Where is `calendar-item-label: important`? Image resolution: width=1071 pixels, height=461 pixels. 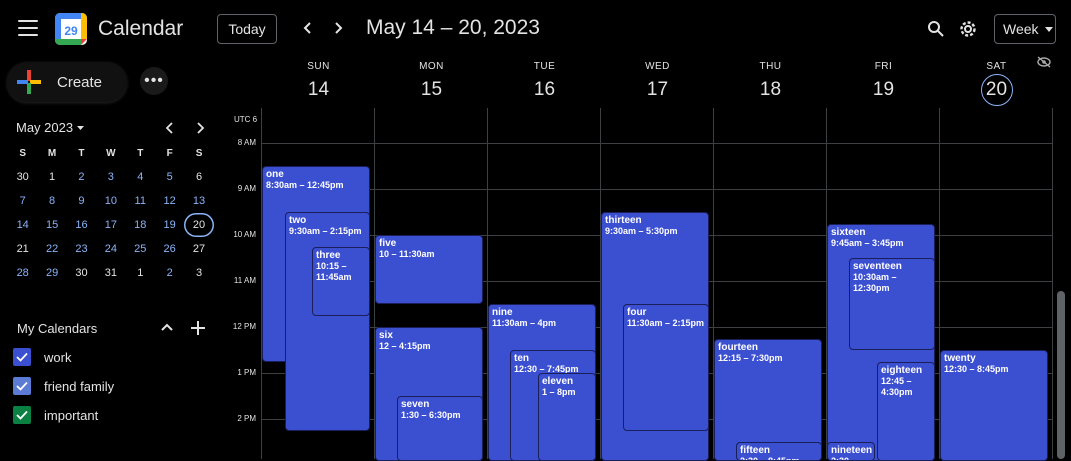 calendar-item-label: important is located at coordinates (71, 415).